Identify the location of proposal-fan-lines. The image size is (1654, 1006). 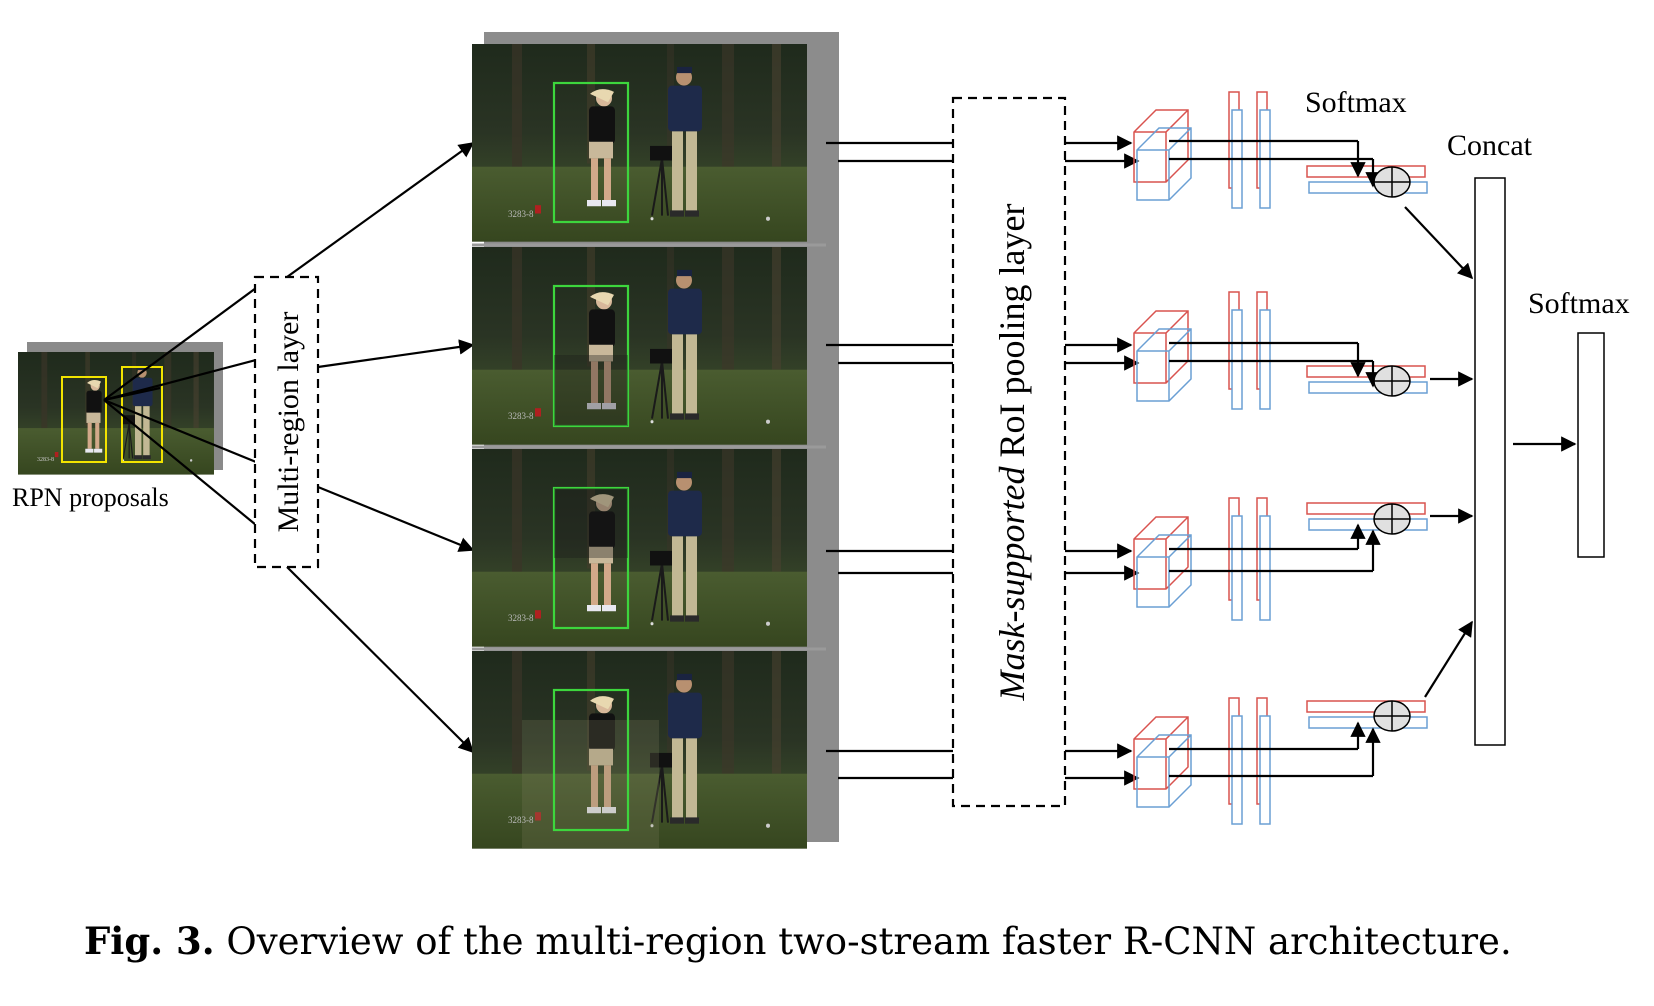
(180, 406).